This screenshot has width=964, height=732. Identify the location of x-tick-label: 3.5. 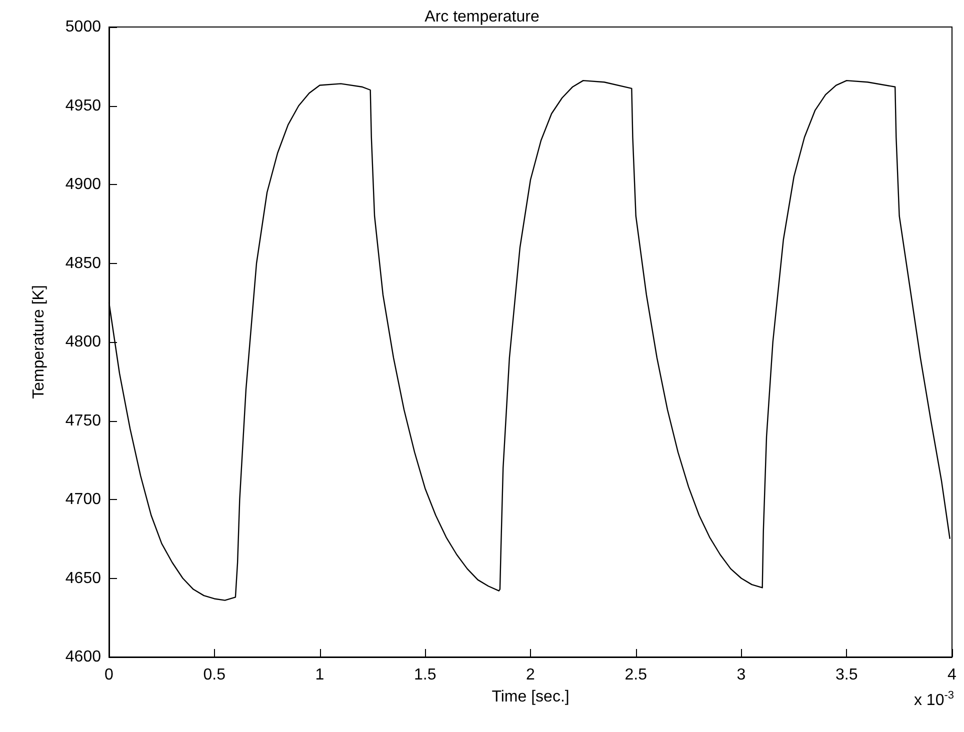
(847, 675).